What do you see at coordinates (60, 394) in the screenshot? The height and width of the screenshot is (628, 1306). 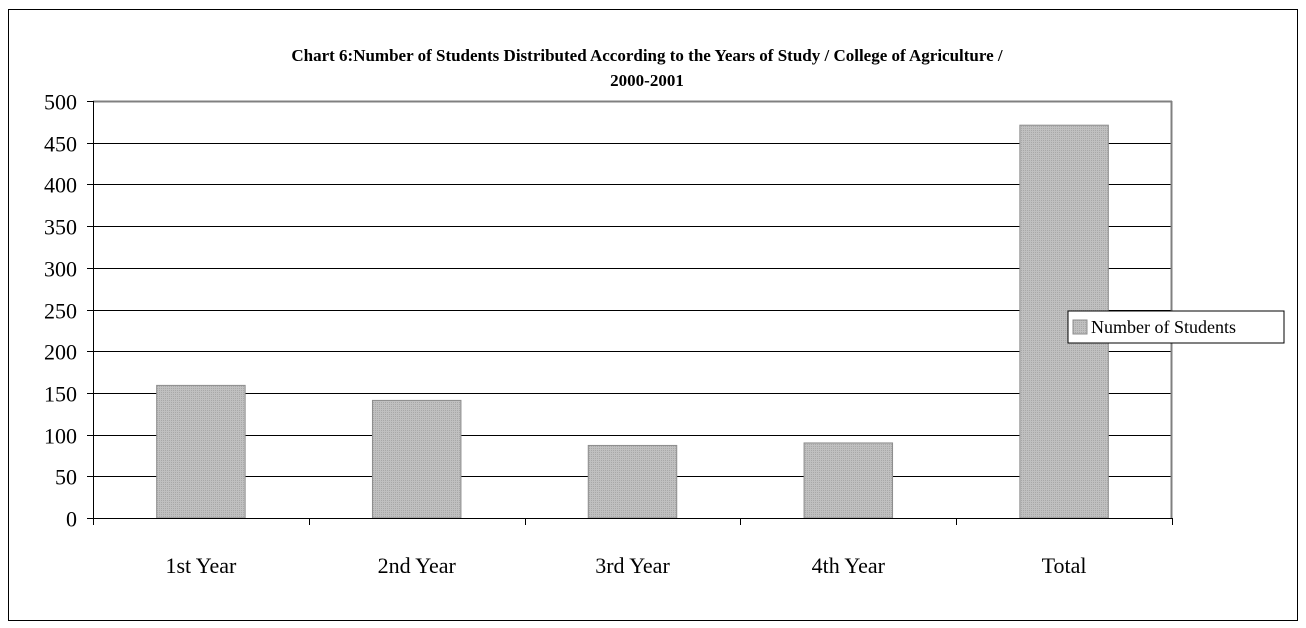 I see `y-tick-label-150: 150` at bounding box center [60, 394].